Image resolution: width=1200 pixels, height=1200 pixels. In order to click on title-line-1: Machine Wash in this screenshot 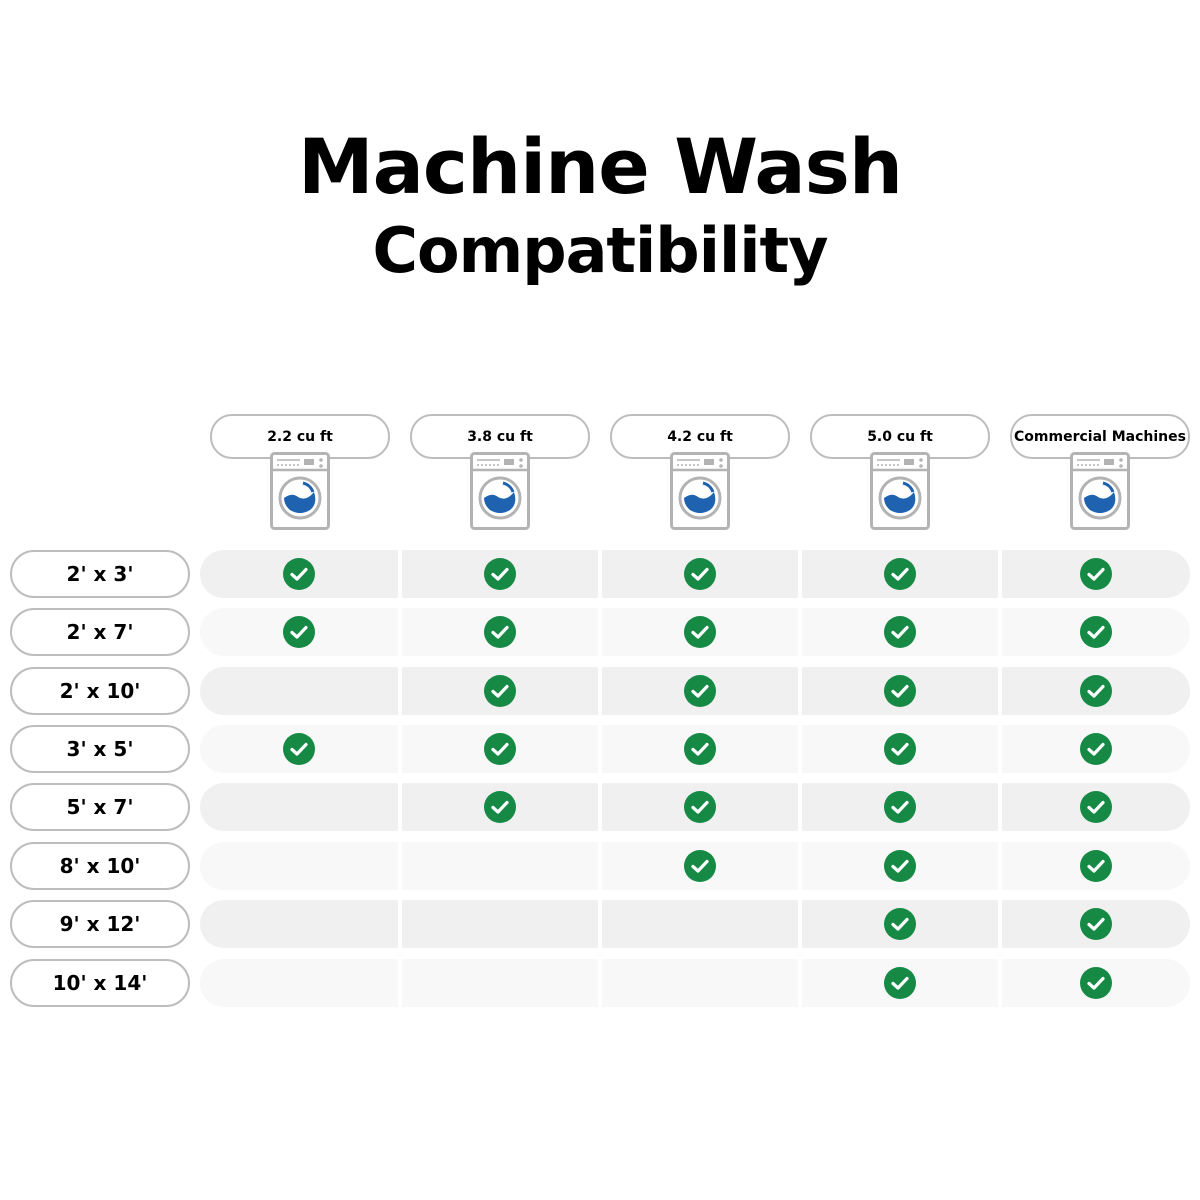, I will do `click(600, 166)`.